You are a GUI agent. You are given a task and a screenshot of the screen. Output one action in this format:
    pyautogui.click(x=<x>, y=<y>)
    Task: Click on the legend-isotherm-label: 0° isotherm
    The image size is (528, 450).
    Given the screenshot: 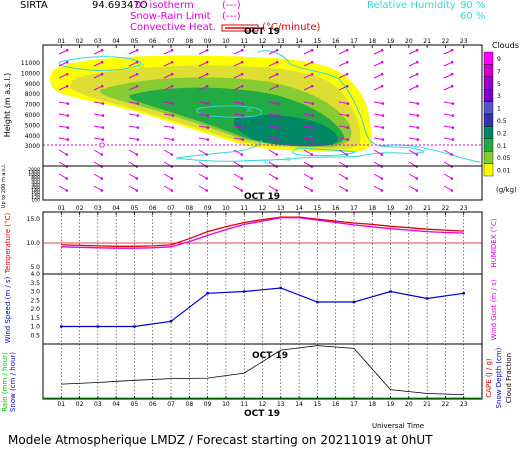 What is the action you would take?
    pyautogui.click(x=164, y=5)
    